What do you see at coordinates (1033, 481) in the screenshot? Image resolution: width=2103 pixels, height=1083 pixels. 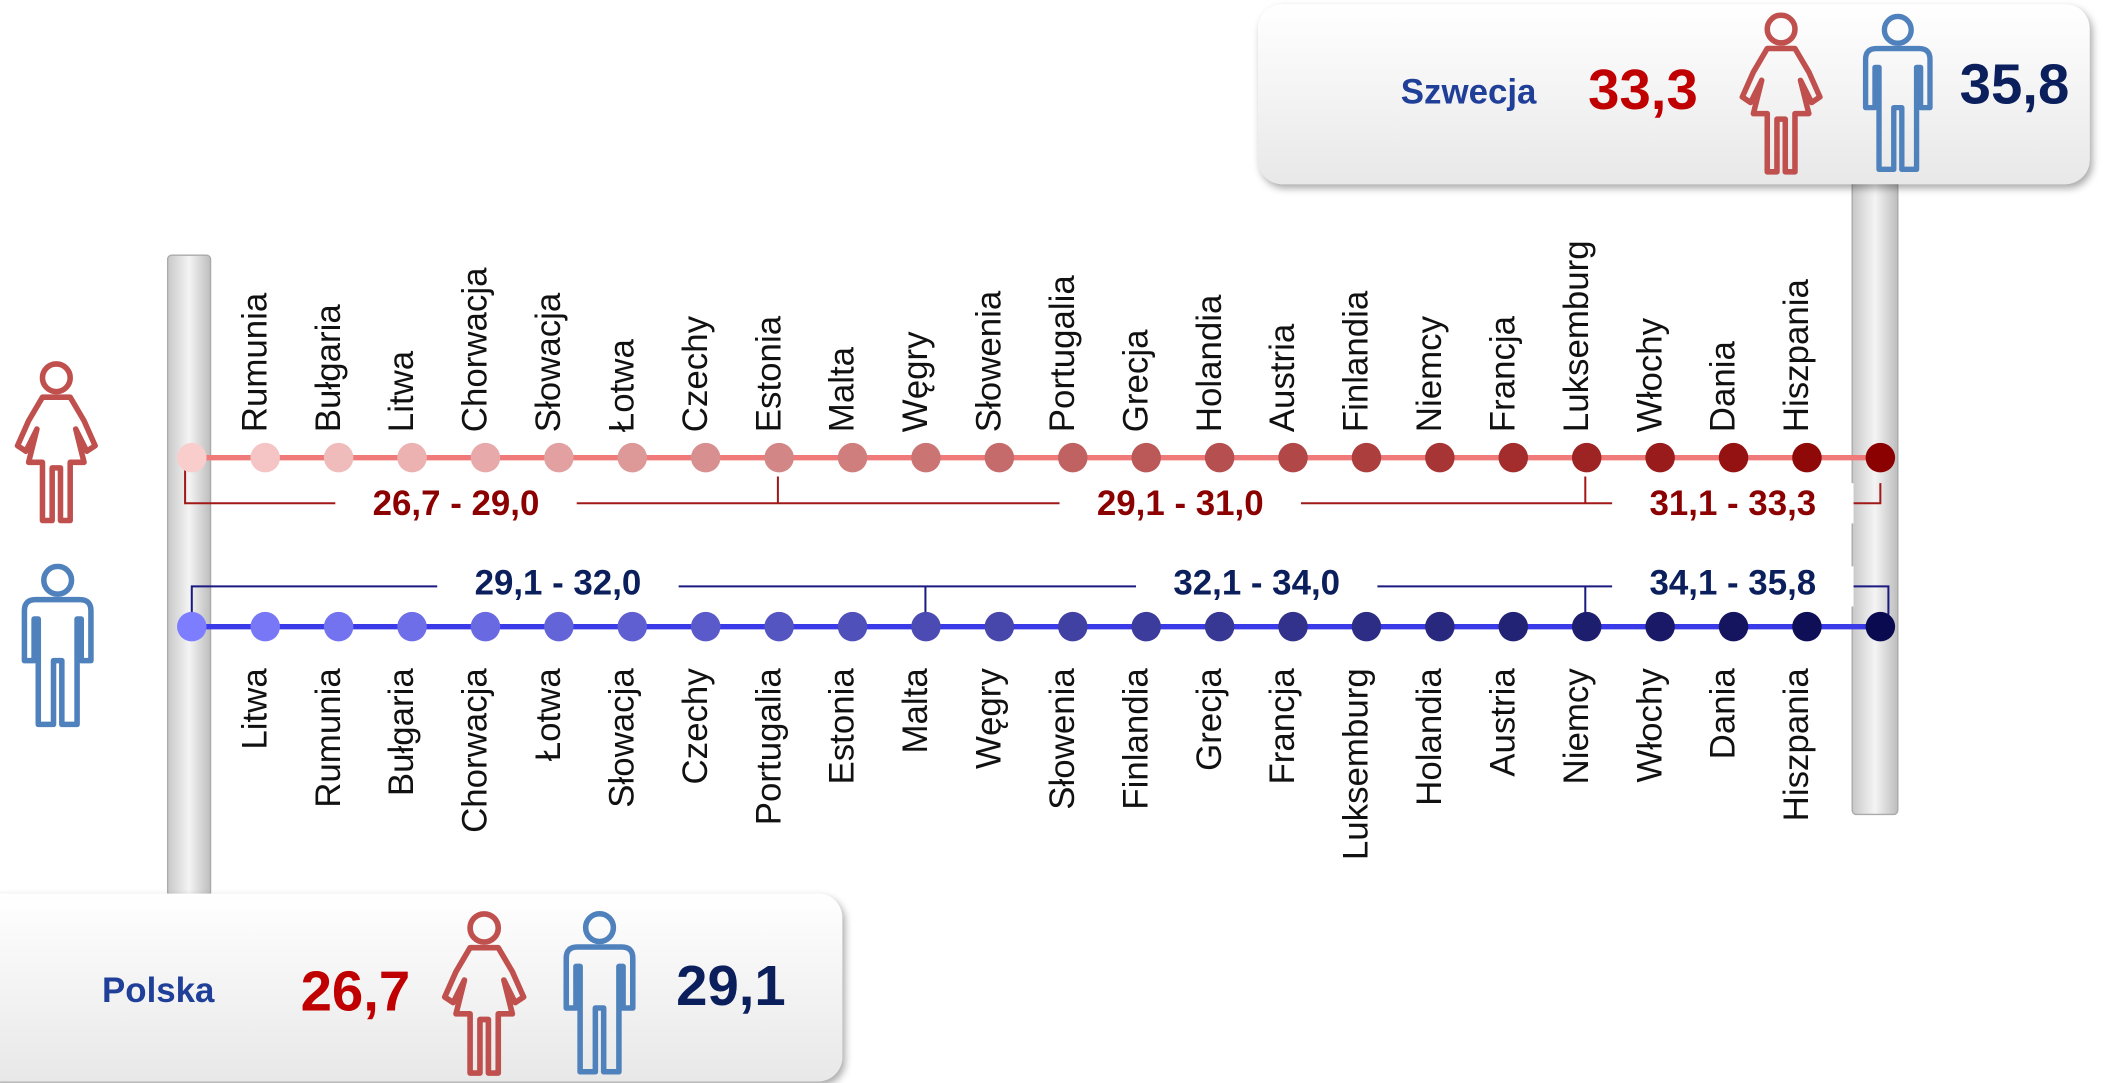 I see `women-bracket` at bounding box center [1033, 481].